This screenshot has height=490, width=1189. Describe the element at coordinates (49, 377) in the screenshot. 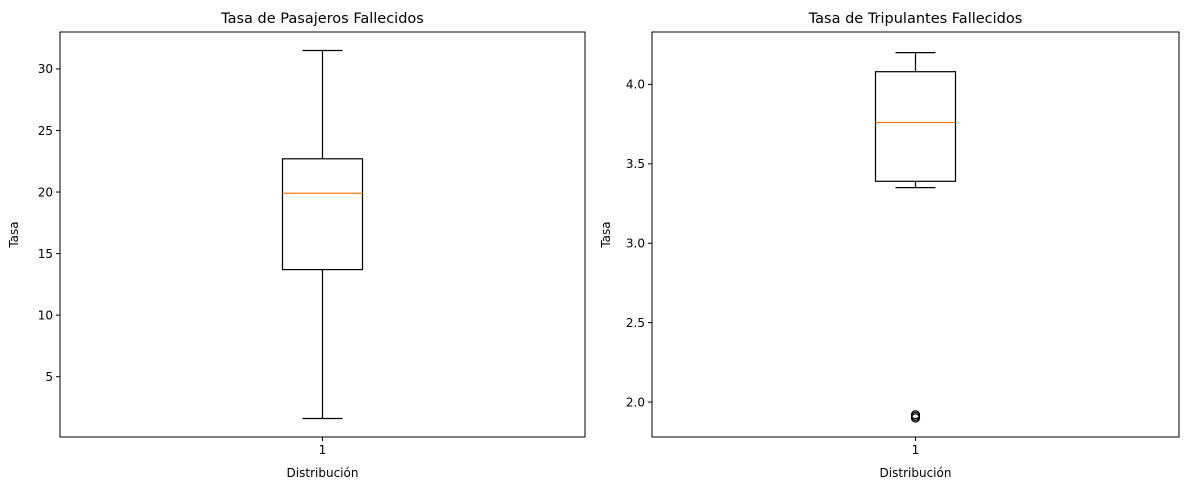

I see `y-tick-label: 5` at that location.